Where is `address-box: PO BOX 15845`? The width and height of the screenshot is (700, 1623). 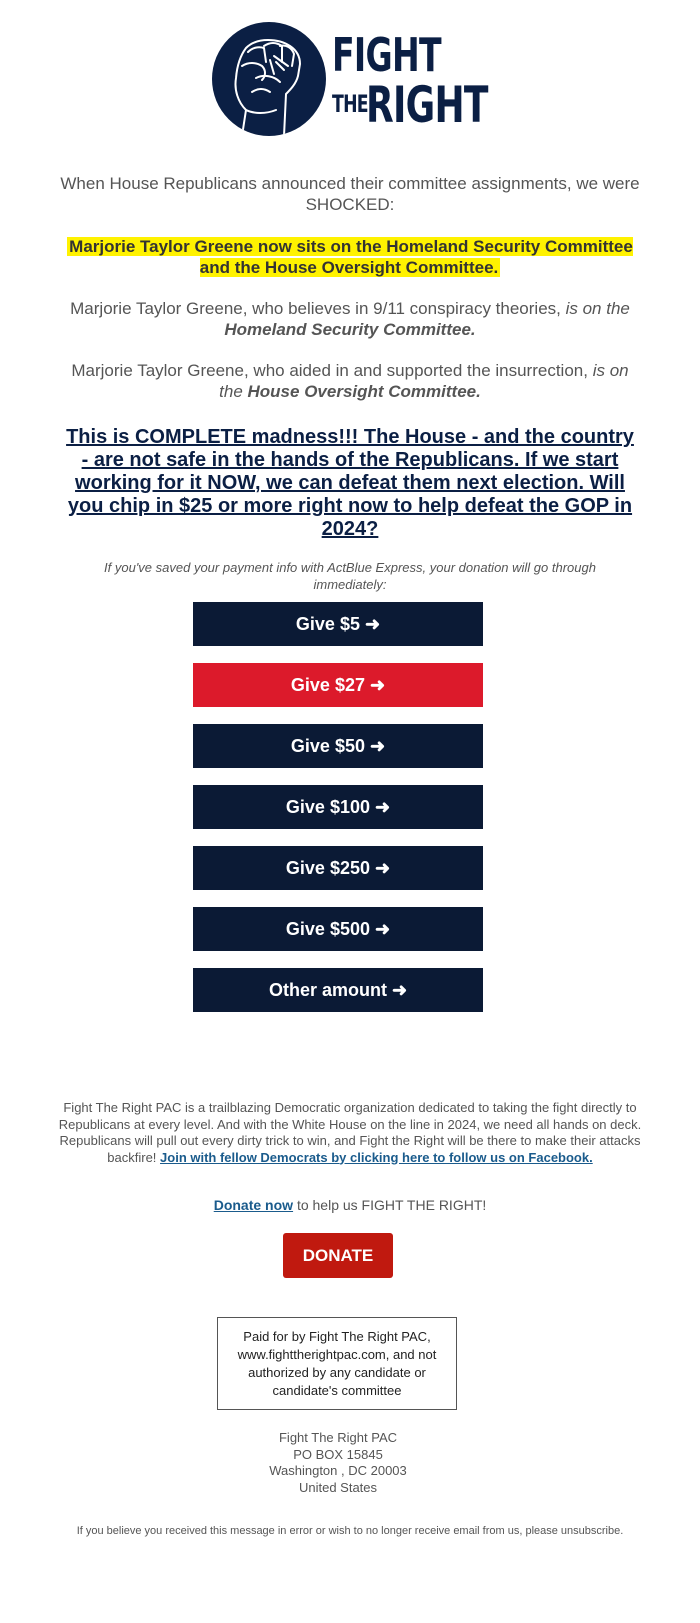
address-box: PO BOX 15845 is located at coordinates (338, 1454).